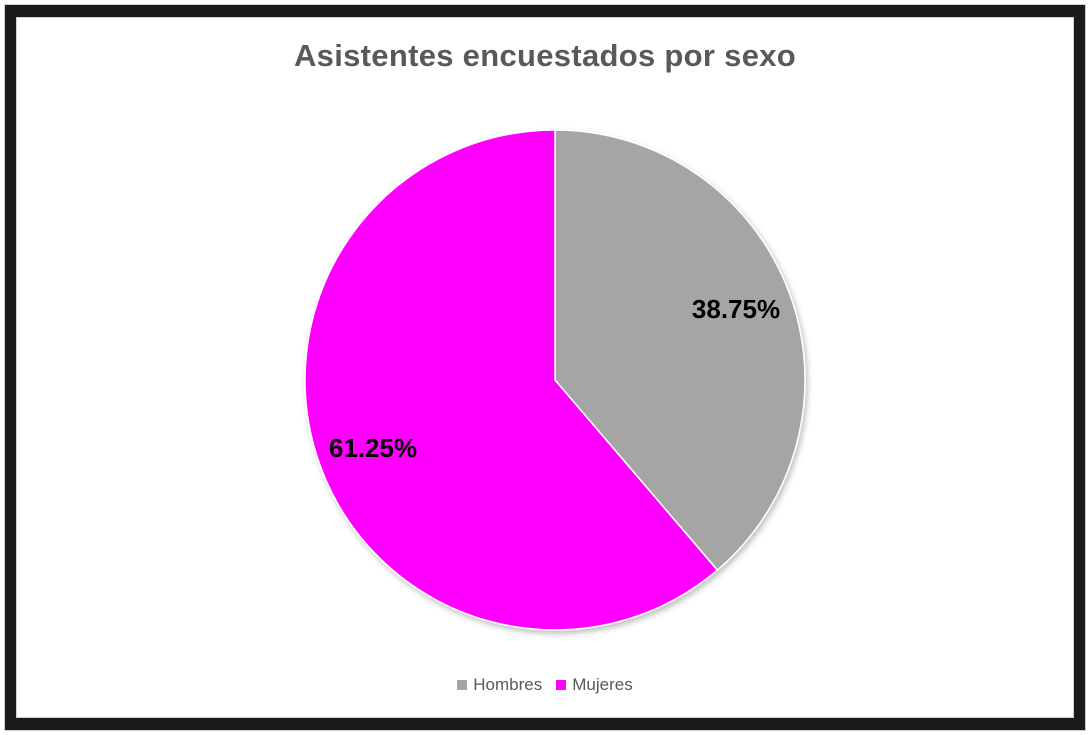 The image size is (1090, 735). I want to click on legend-item-mujeres: Mujeres, so click(594, 685).